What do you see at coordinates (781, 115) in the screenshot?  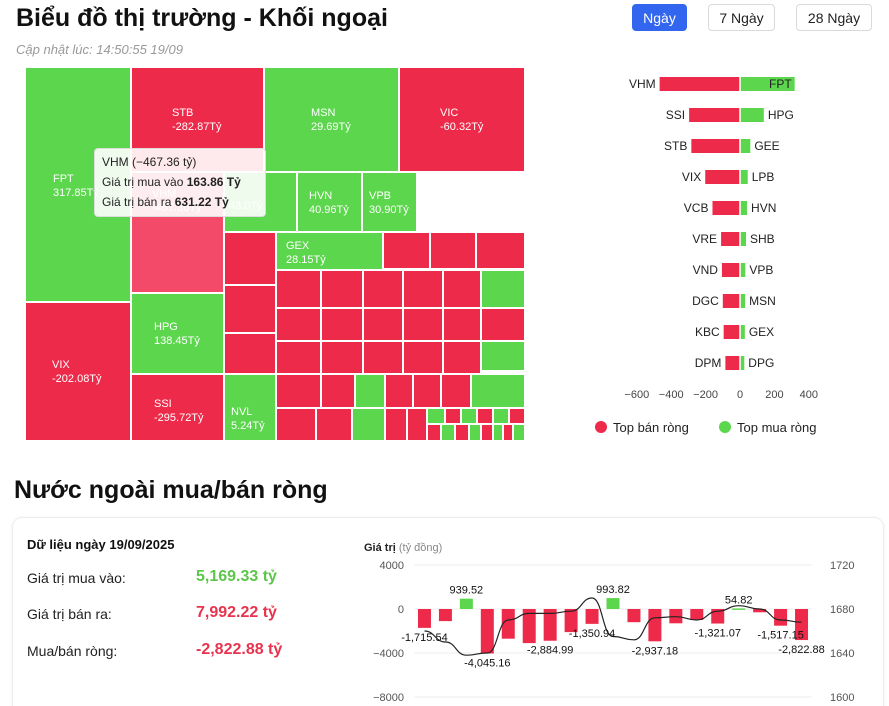 I see `buy-bar-label: HPG` at bounding box center [781, 115].